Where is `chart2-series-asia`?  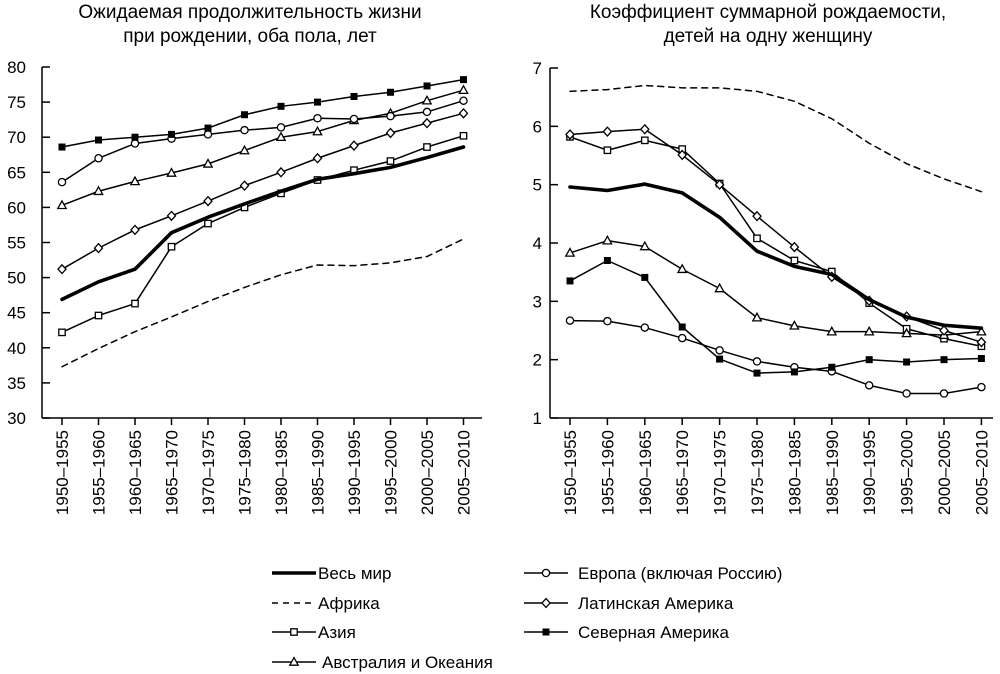
chart2-series-asia is located at coordinates (776, 241).